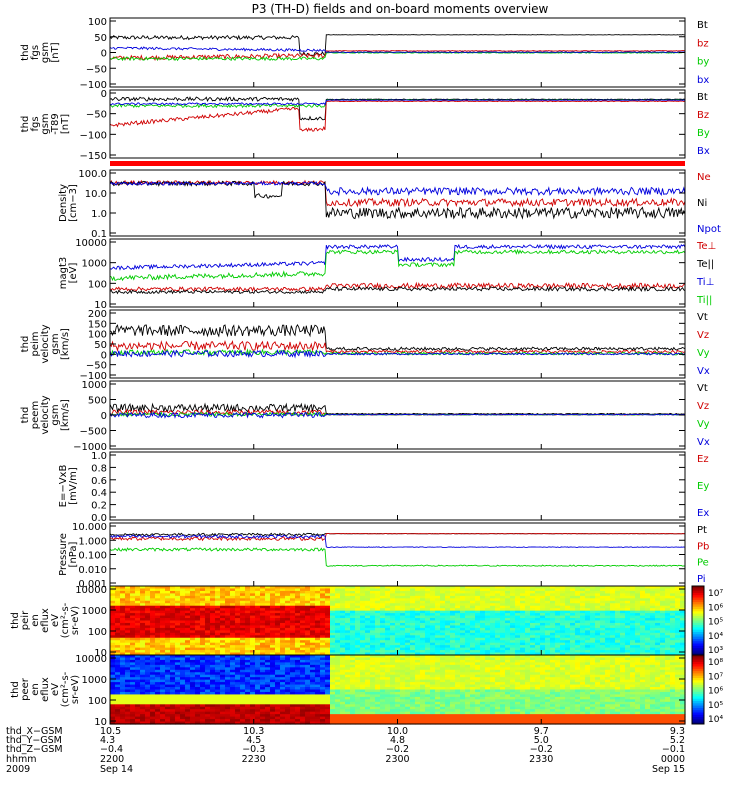  Describe the element at coordinates (75, 620) in the screenshot. I see `peir-spectrogram-ylabel-line: sr-eV)` at that location.